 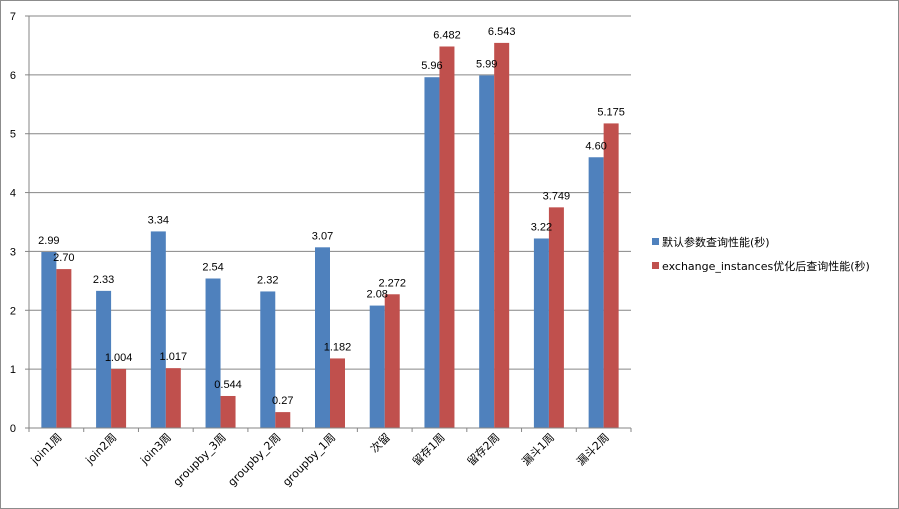 What do you see at coordinates (322, 236) in the screenshot?
I see `data-label-series-1: 3.07` at bounding box center [322, 236].